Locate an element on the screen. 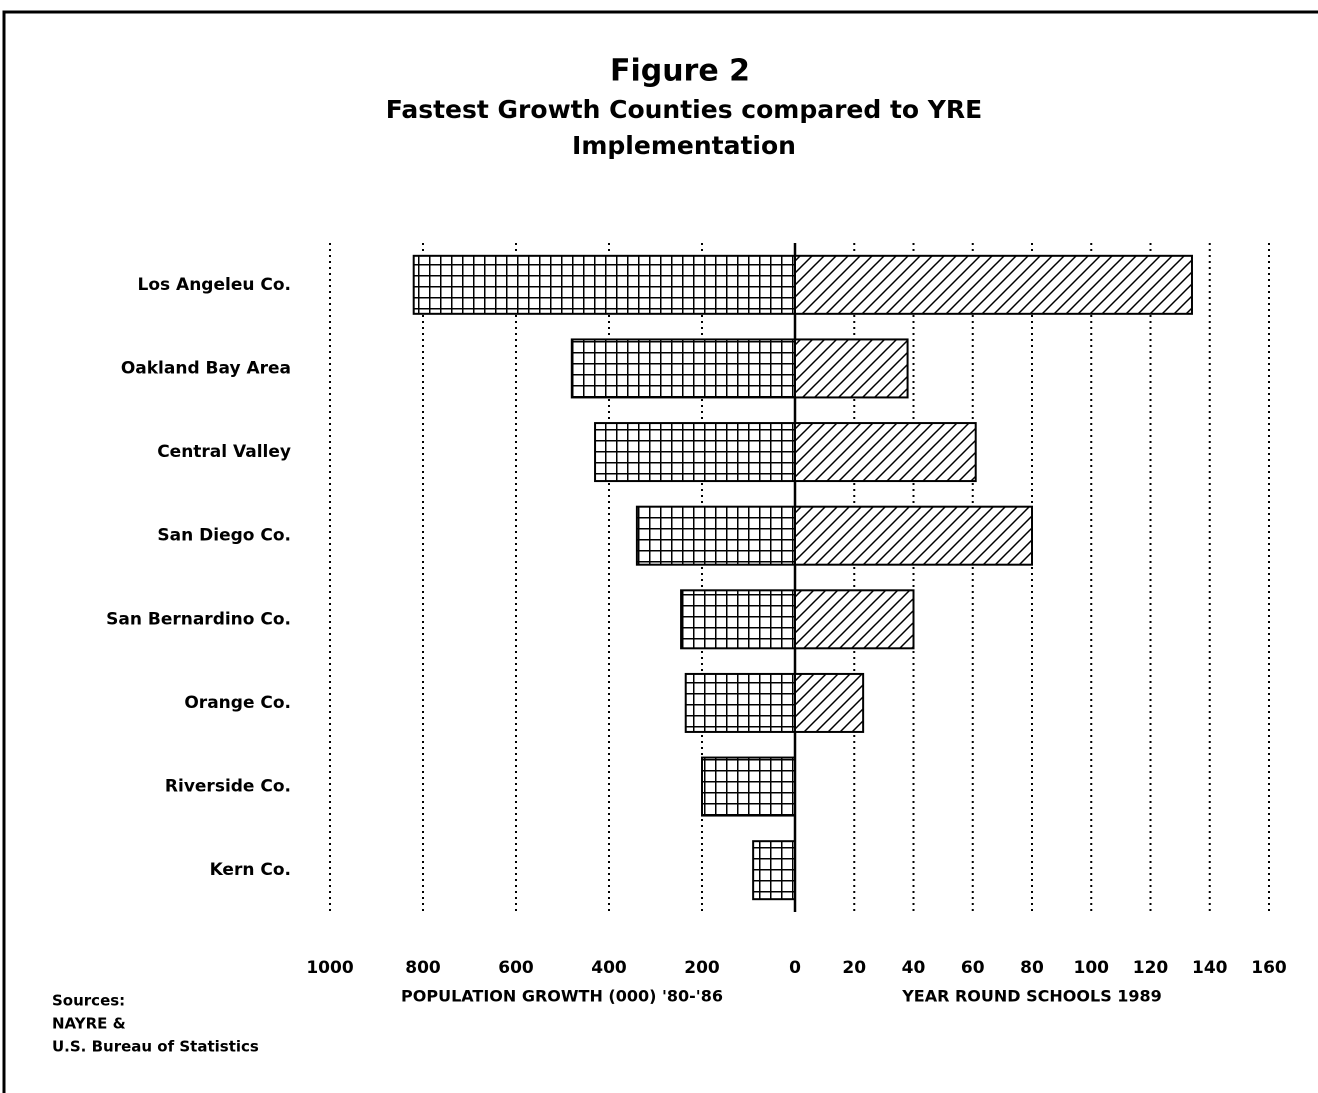 The width and height of the screenshot is (1318, 1093). x-tick-label: 1000 is located at coordinates (329, 968).